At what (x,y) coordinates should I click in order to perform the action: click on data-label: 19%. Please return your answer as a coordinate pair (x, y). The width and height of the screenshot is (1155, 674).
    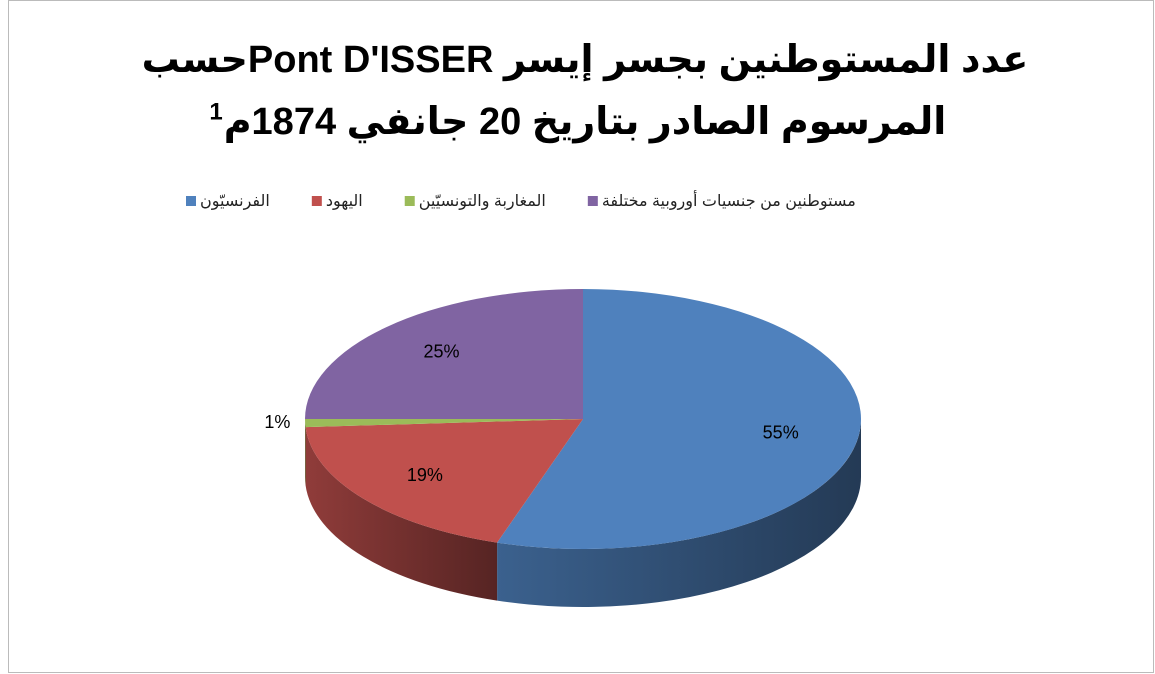
    Looking at the image, I should click on (425, 475).